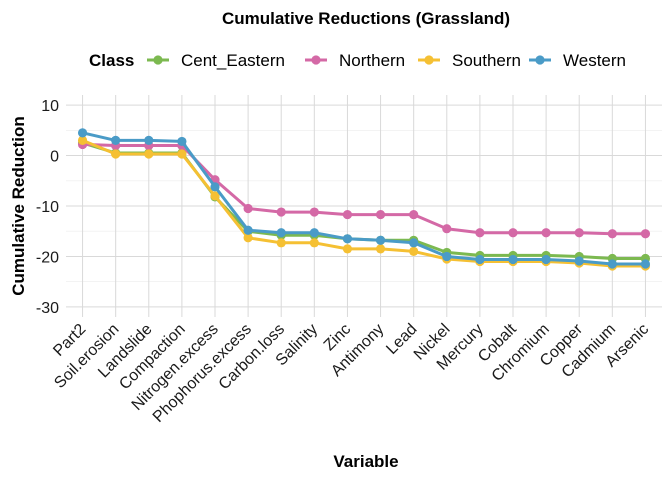 This screenshot has width=672, height=480. What do you see at coordinates (365, 461) in the screenshot?
I see `x-axis-title: Variable` at bounding box center [365, 461].